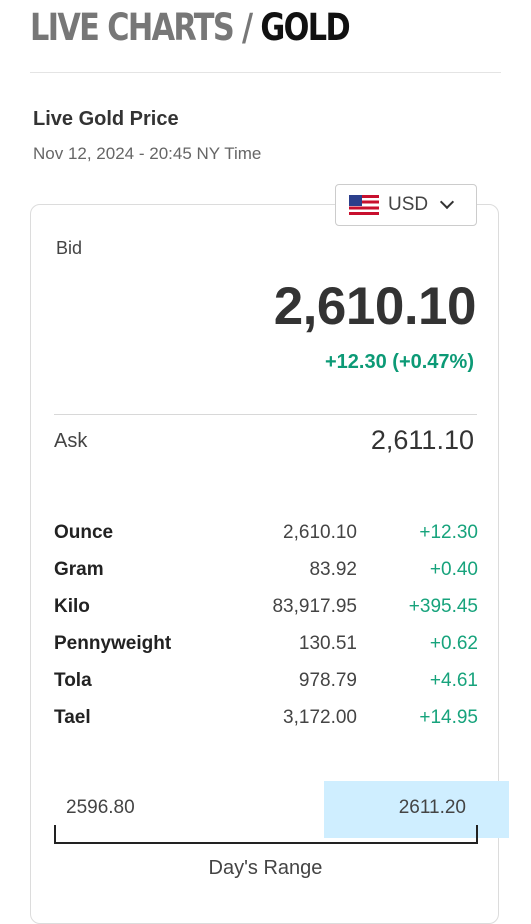 Image resolution: width=531 pixels, height=924 pixels. Describe the element at coordinates (266, 573) in the screenshot. I see `table-row: Gram 83.92 +0.40` at that location.